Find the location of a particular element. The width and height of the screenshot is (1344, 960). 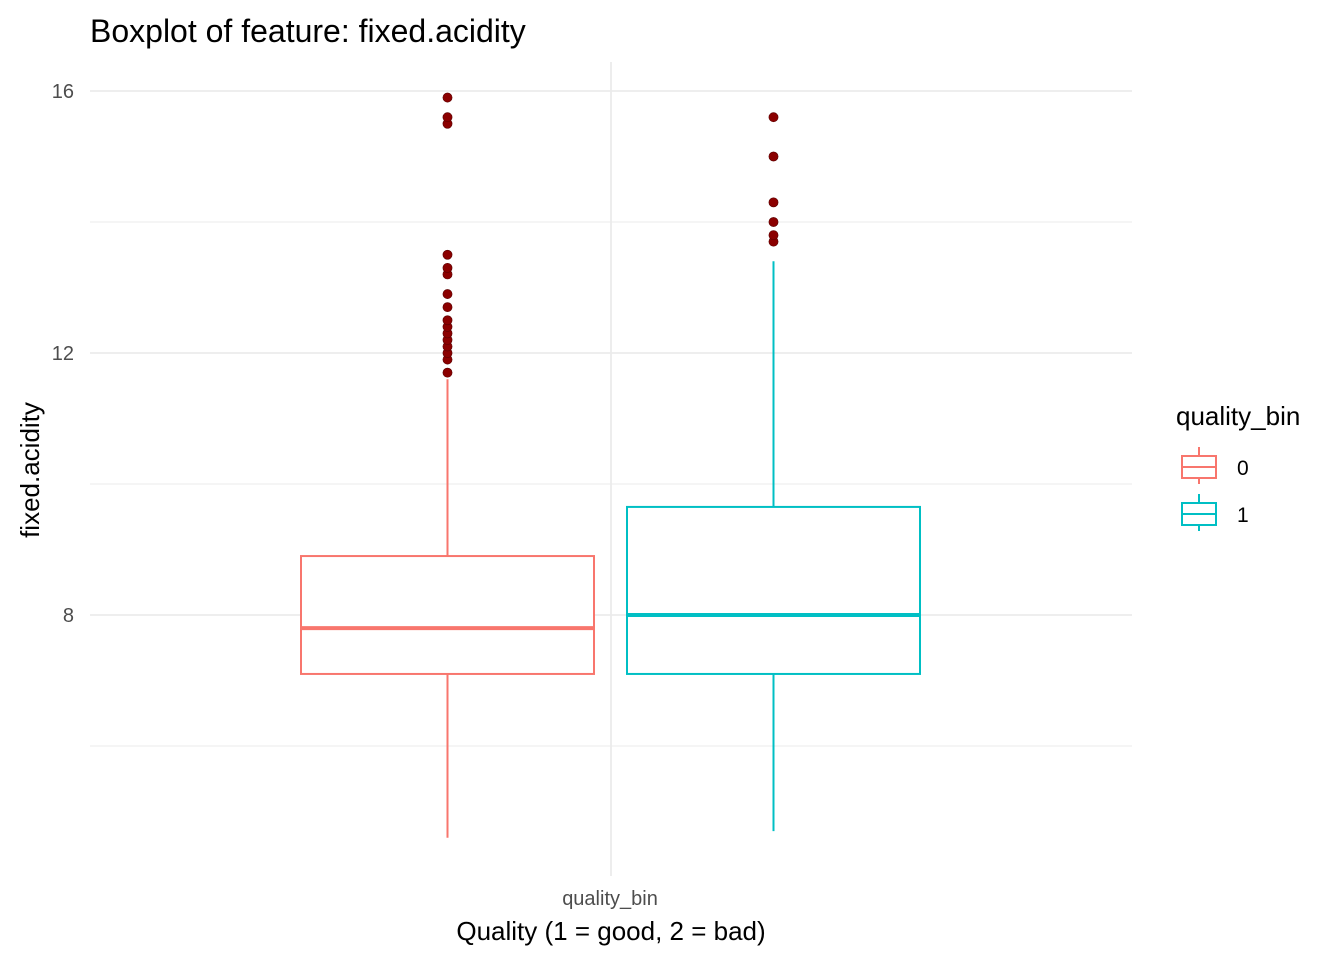

legend: quality_bin 0 1 is located at coordinates (1238, 466).